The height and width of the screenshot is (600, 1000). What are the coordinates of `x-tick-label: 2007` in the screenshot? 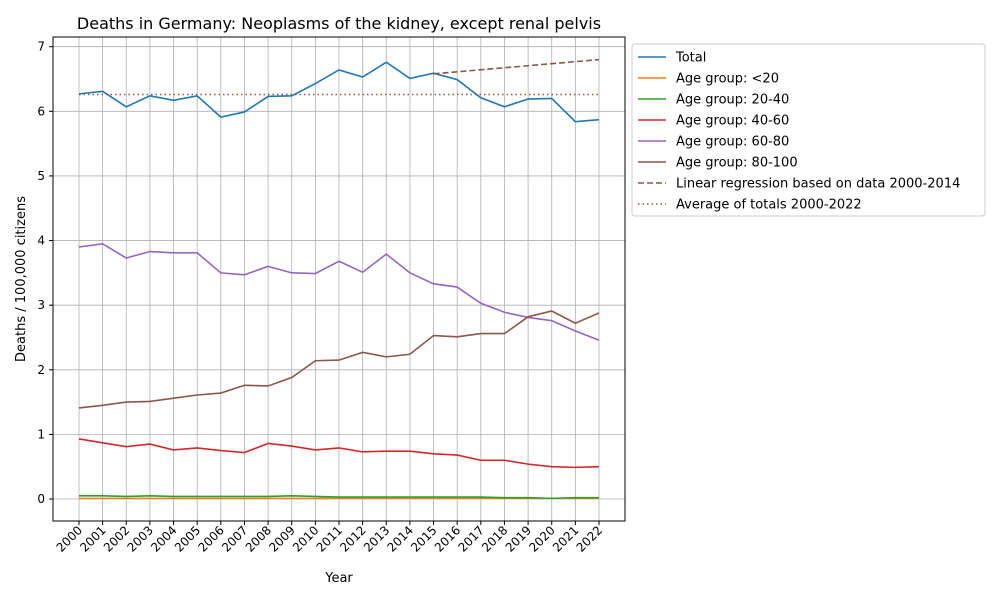 It's located at (234, 538).